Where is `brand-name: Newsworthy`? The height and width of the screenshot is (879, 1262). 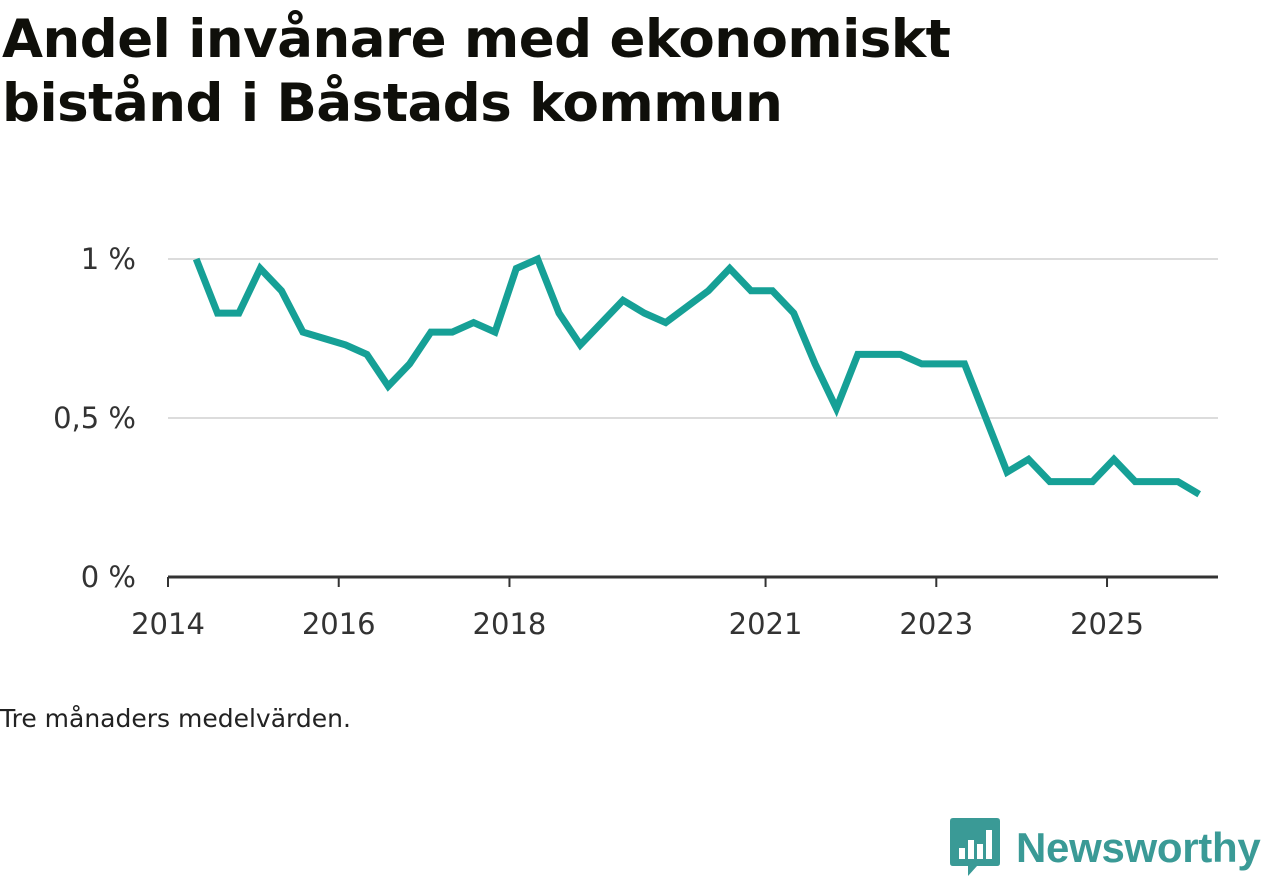
brand-name: Newsworthy is located at coordinates (1138, 847).